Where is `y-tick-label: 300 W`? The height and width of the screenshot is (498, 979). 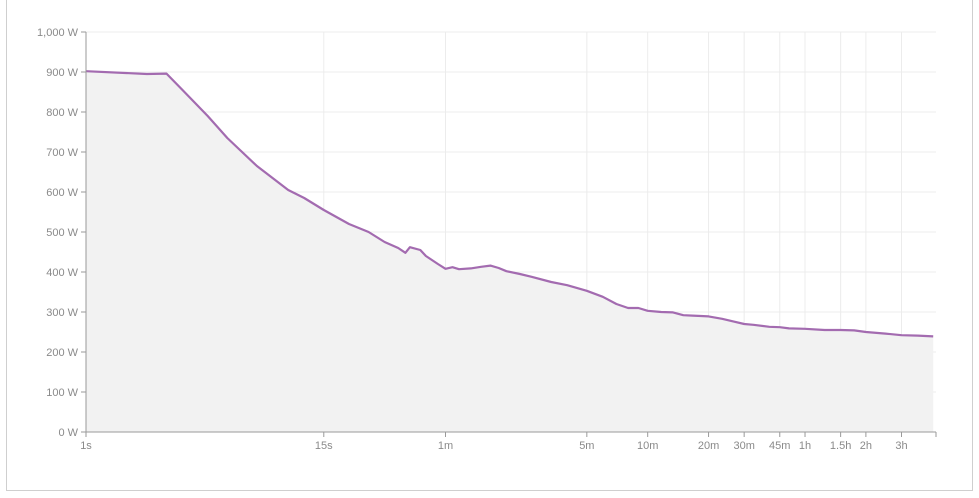 y-tick-label: 300 W is located at coordinates (62, 313).